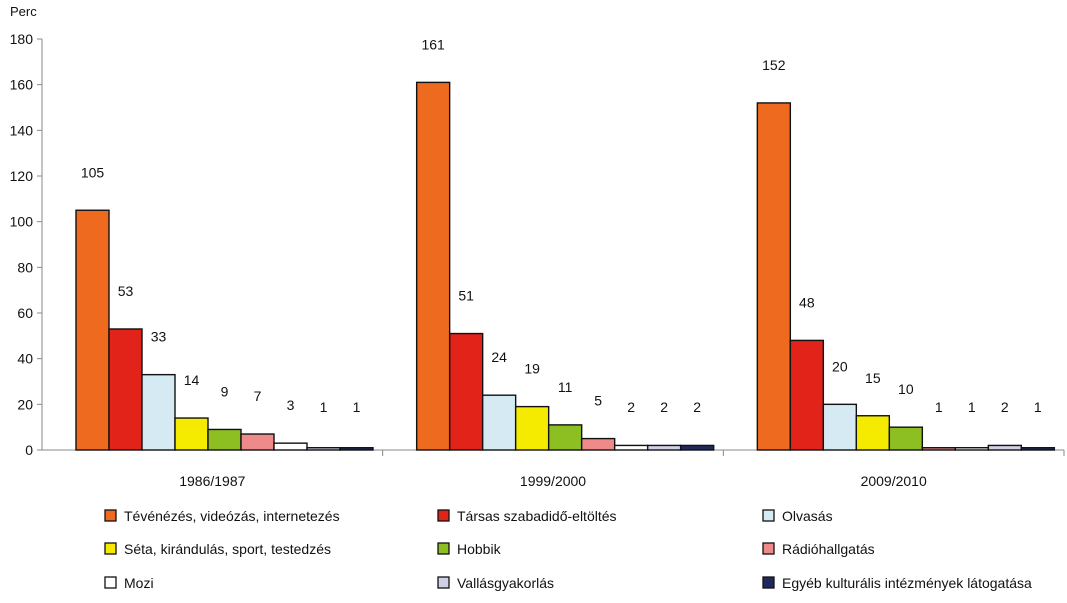 The height and width of the screenshot is (603, 1067). I want to click on y-tick-label: 80, so click(25, 267).